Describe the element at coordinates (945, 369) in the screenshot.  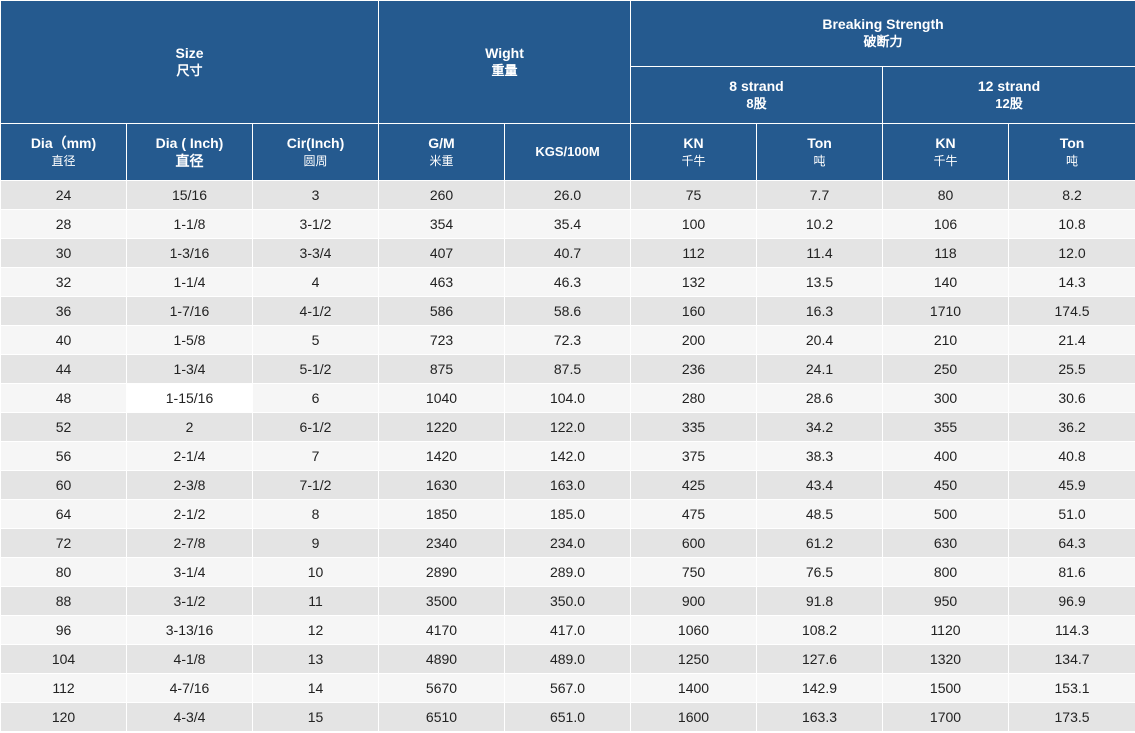
I see `cell-kn-12-strand: 250` at that location.